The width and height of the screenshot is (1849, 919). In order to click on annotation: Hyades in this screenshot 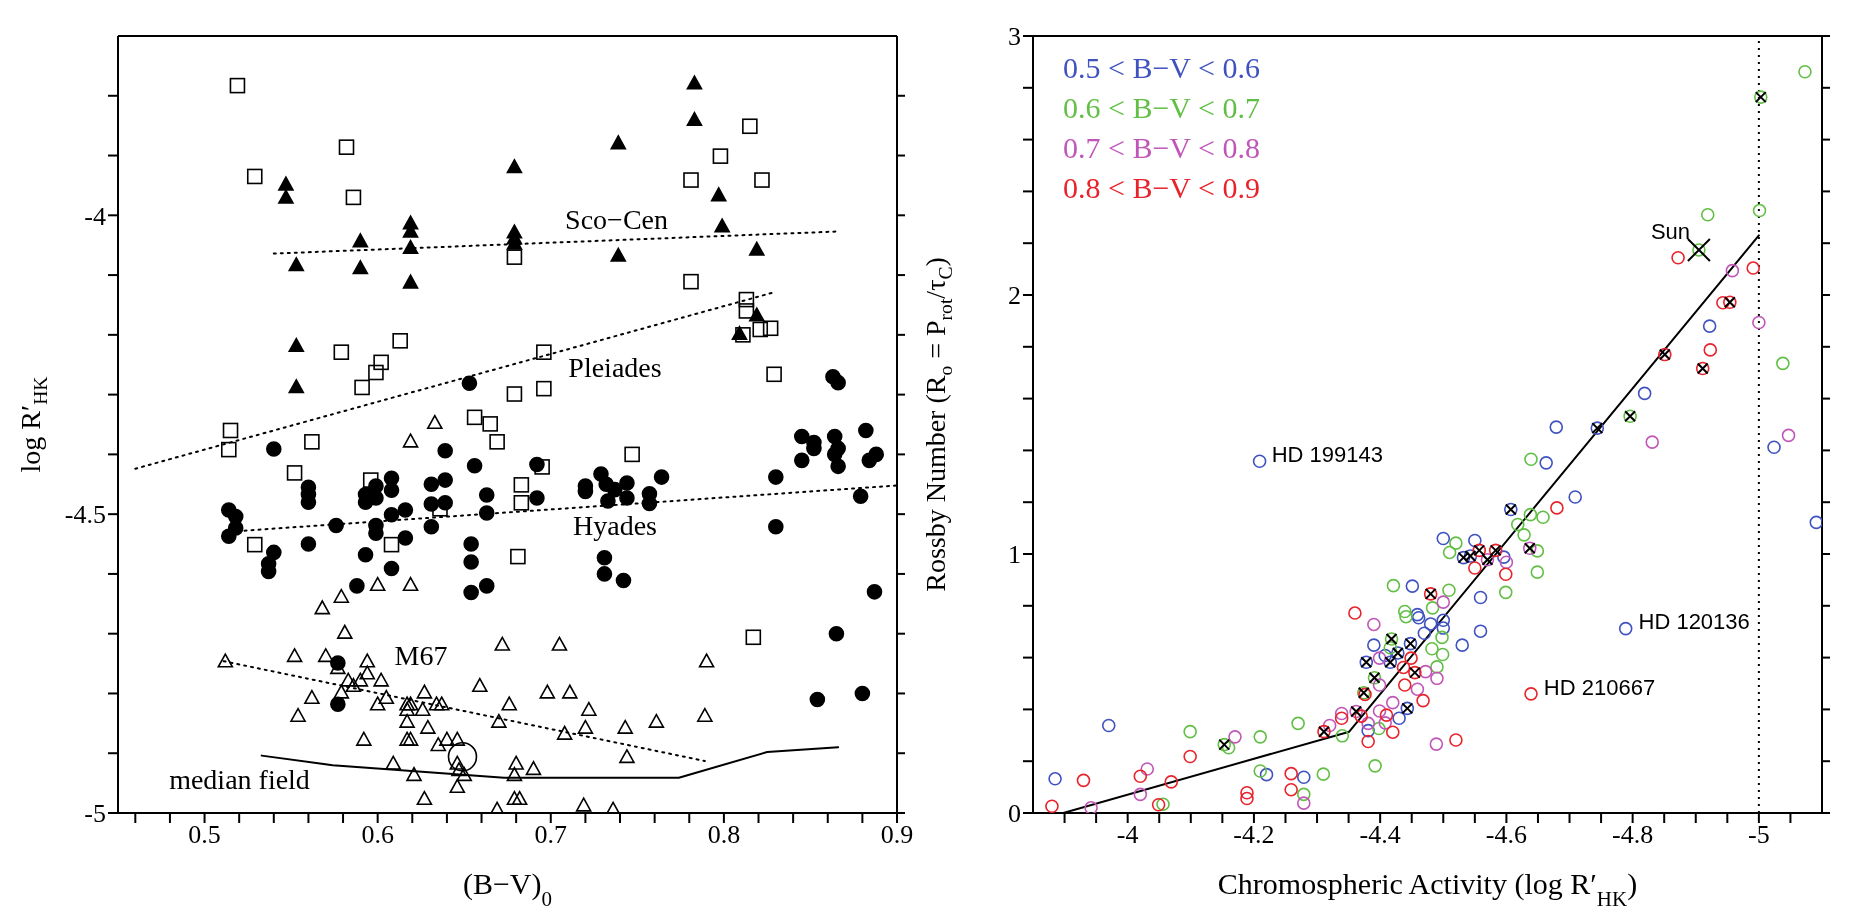, I will do `click(615, 525)`.